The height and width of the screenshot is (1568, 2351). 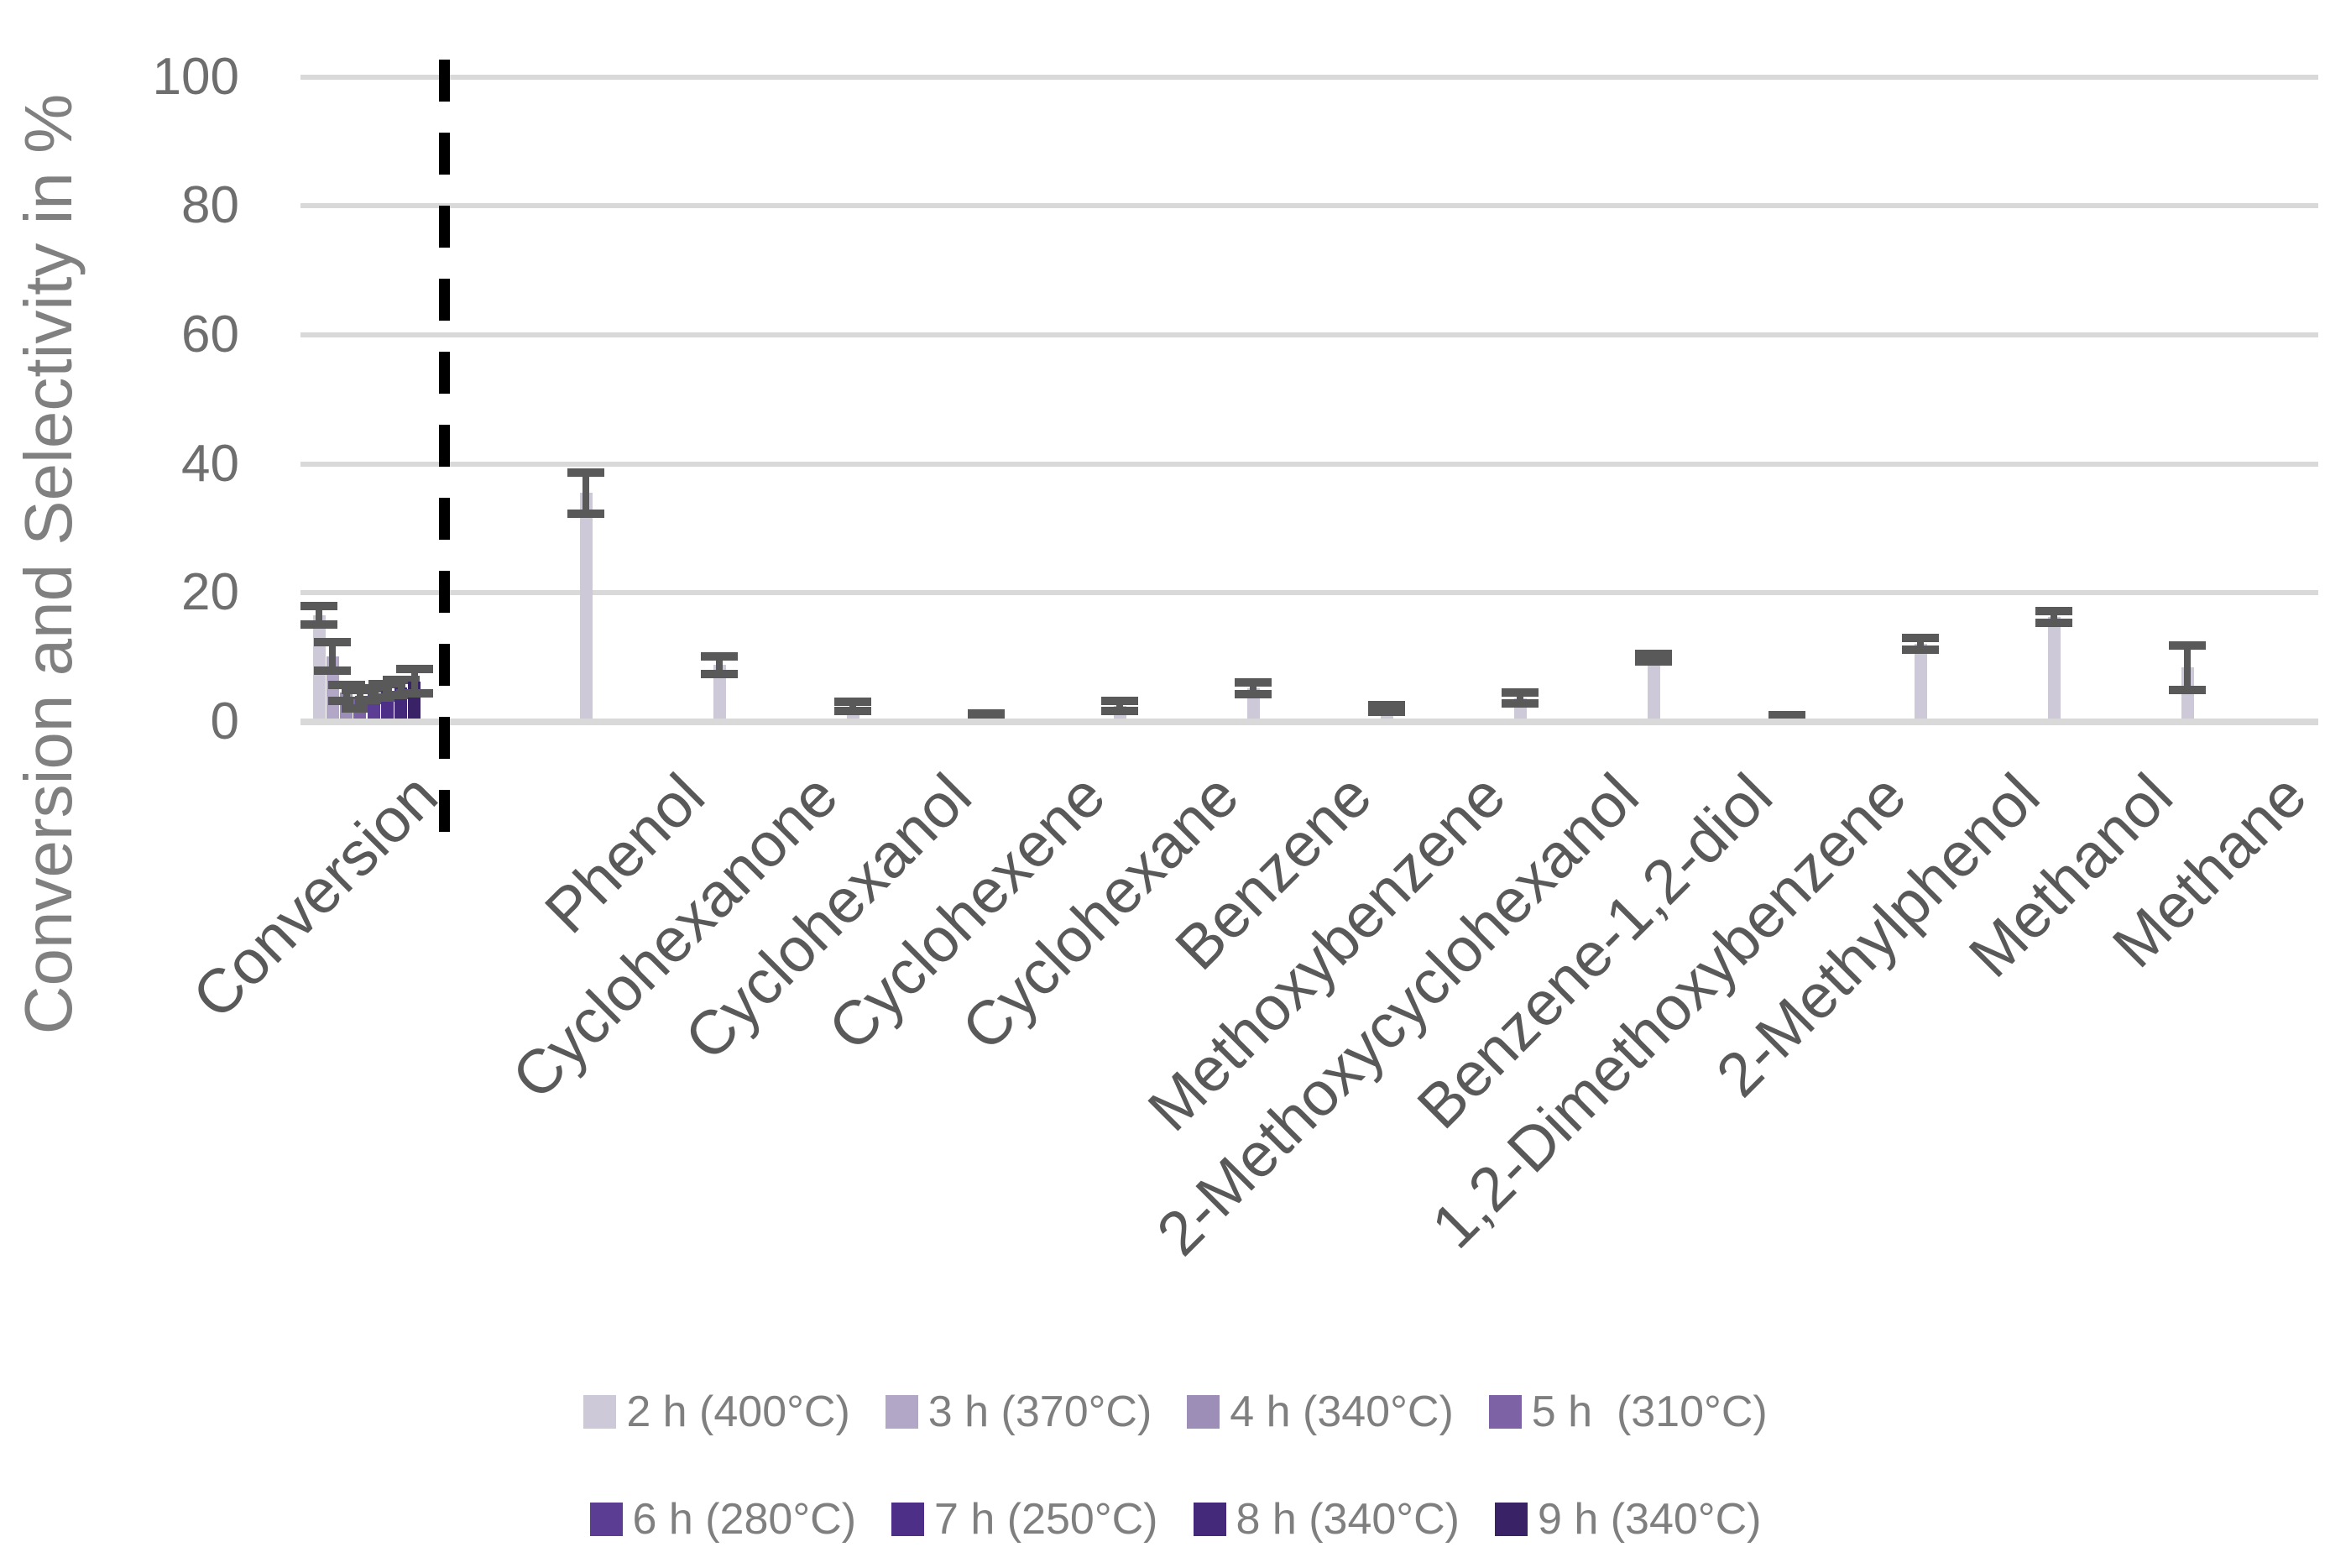 I want to click on y-tick-label-100: 100, so click(x=195, y=76).